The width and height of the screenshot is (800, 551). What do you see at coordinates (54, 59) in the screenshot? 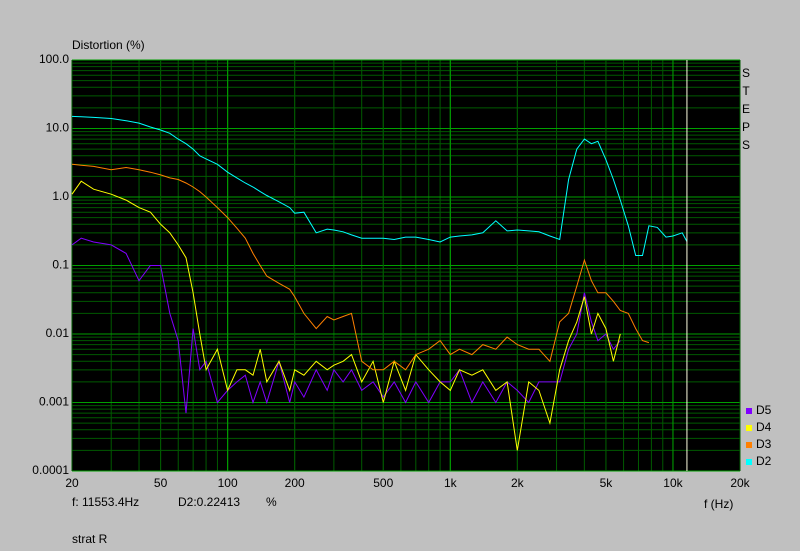
I see `y-tick-label: 100.0` at bounding box center [54, 59].